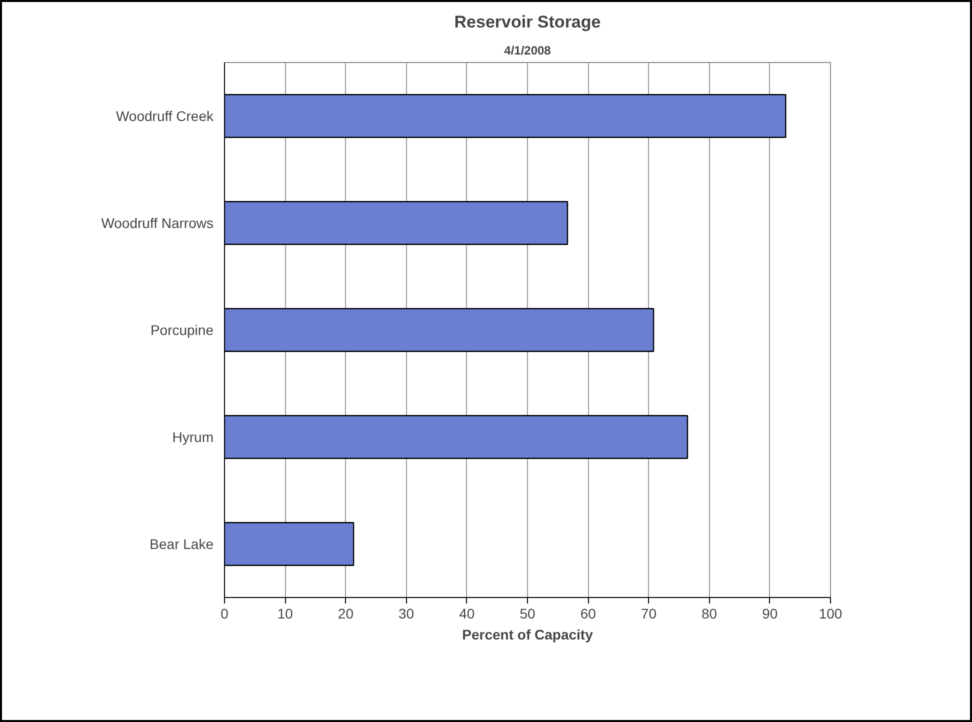  Describe the element at coordinates (830, 614) in the screenshot. I see `x-tick-label: 100` at that location.